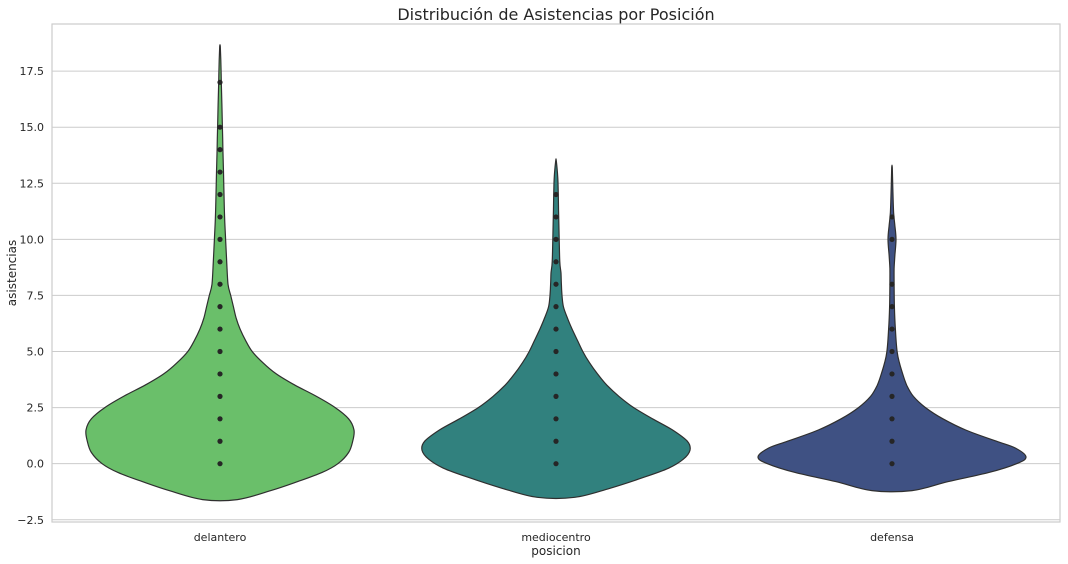 The width and height of the screenshot is (1068, 564). Describe the element at coordinates (30, 520) in the screenshot. I see `y-tick-label: −2.5` at that location.